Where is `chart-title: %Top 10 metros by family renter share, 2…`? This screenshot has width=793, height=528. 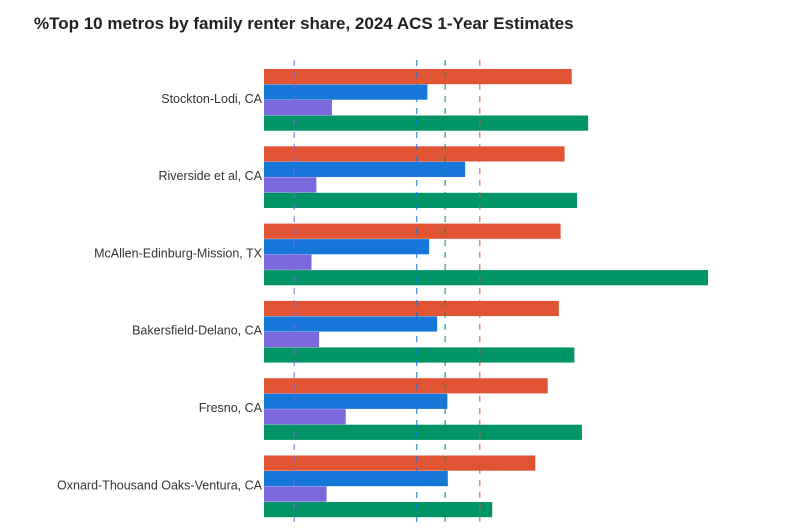
chart-title: %Top 10 metros by family renter share, 2… is located at coordinates (304, 23).